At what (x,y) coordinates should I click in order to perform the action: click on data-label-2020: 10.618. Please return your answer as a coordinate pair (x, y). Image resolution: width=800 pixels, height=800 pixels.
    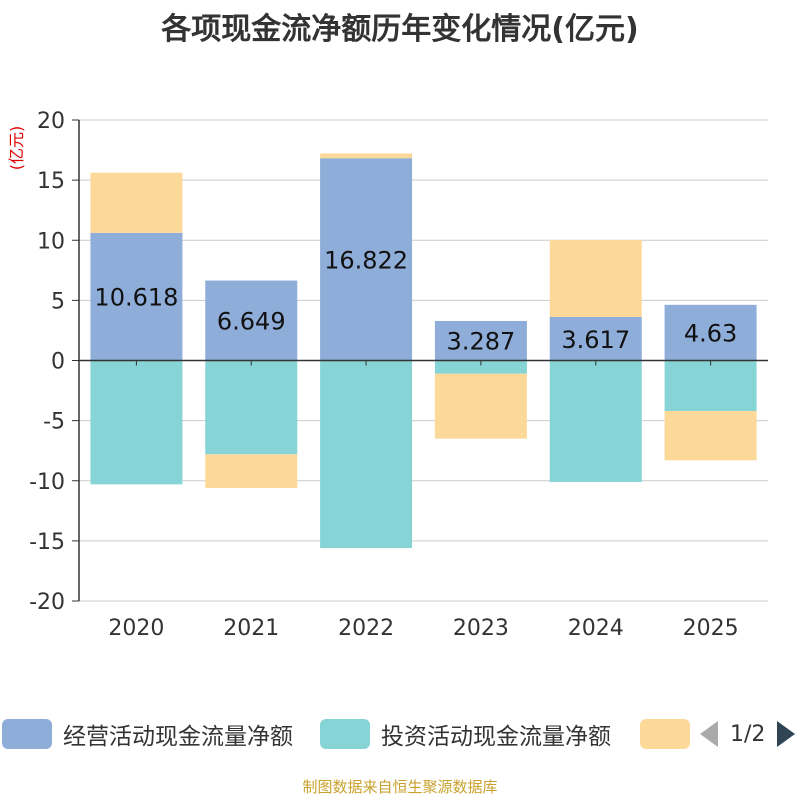
    Looking at the image, I should click on (136, 298).